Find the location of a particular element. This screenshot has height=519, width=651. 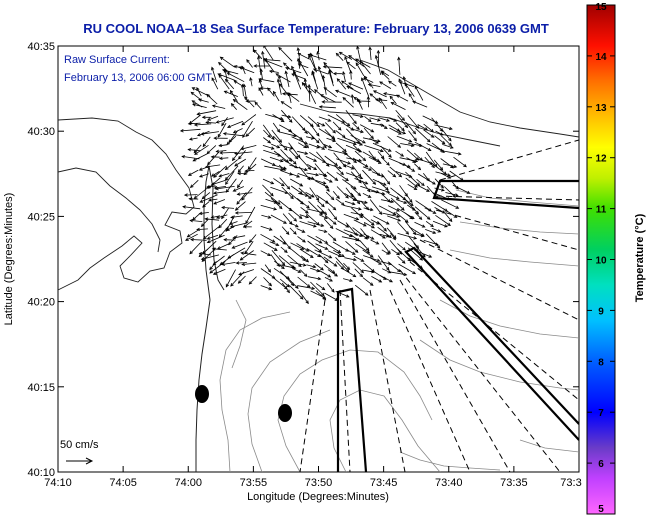

colorbar-tick-label: 10 is located at coordinates (601, 261).